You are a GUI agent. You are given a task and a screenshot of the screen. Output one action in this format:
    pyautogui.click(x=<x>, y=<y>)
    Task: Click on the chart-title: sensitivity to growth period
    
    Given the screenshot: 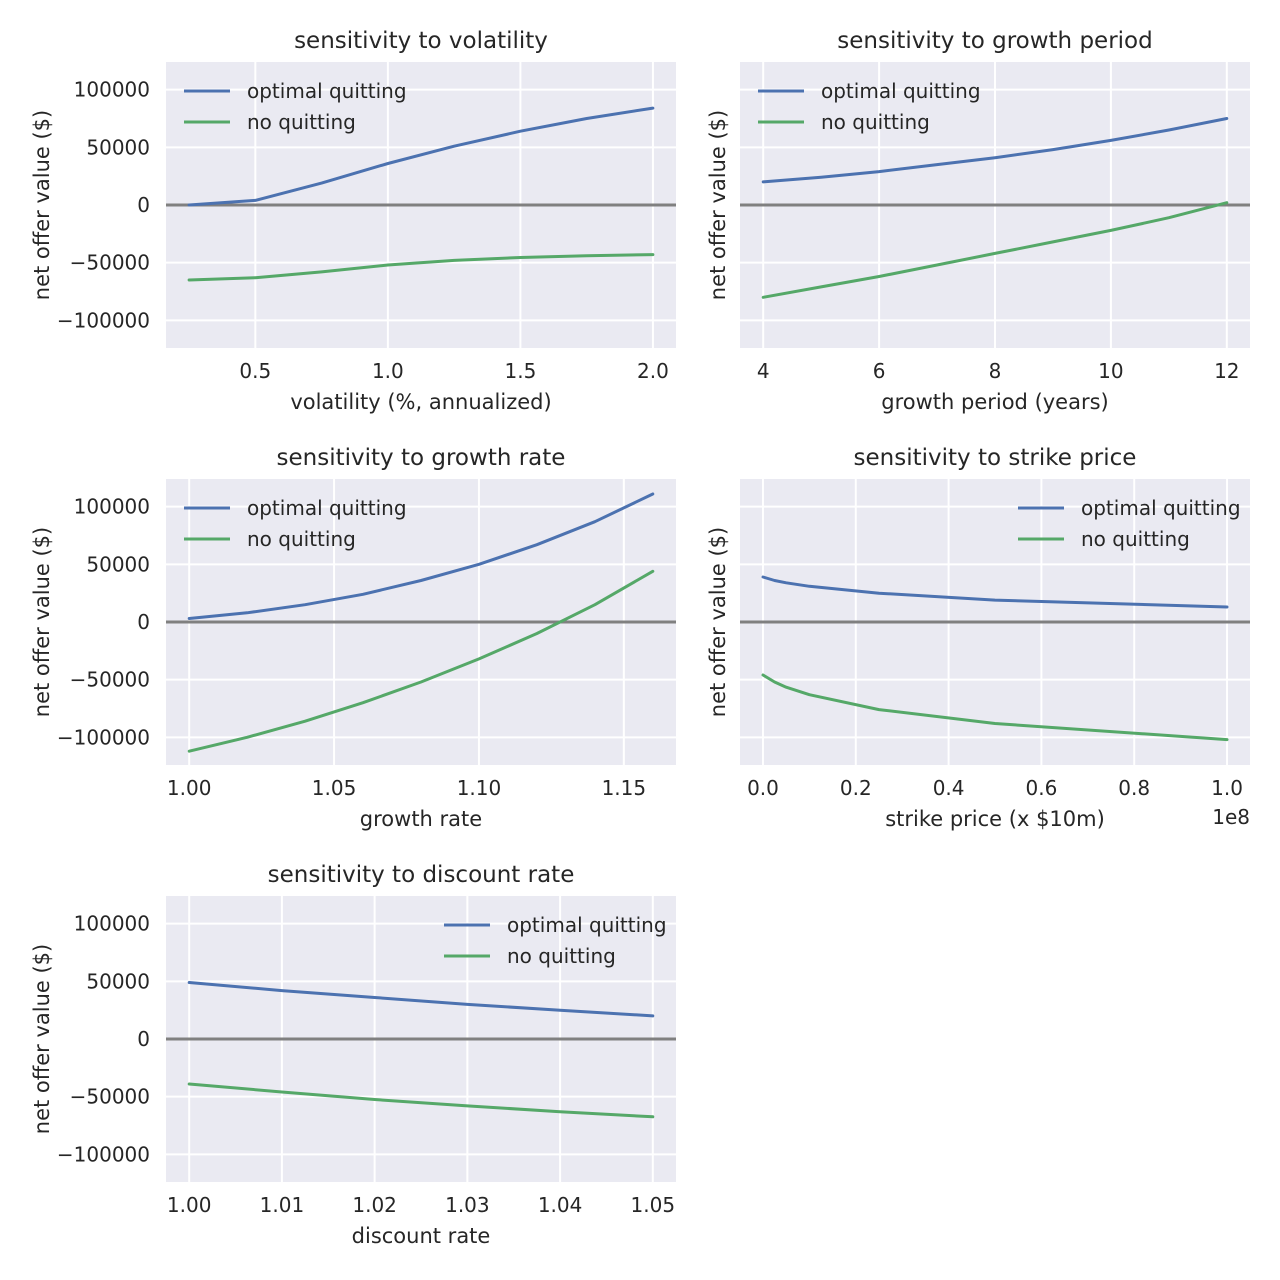 What is the action you would take?
    pyautogui.click(x=994, y=41)
    